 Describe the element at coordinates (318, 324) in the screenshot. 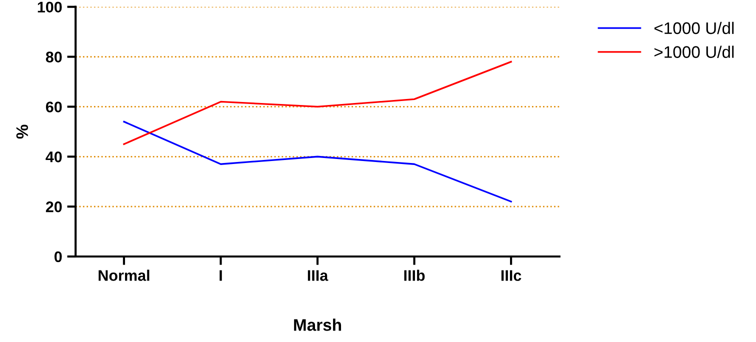

I see `x-axis-title: Marsh` at that location.